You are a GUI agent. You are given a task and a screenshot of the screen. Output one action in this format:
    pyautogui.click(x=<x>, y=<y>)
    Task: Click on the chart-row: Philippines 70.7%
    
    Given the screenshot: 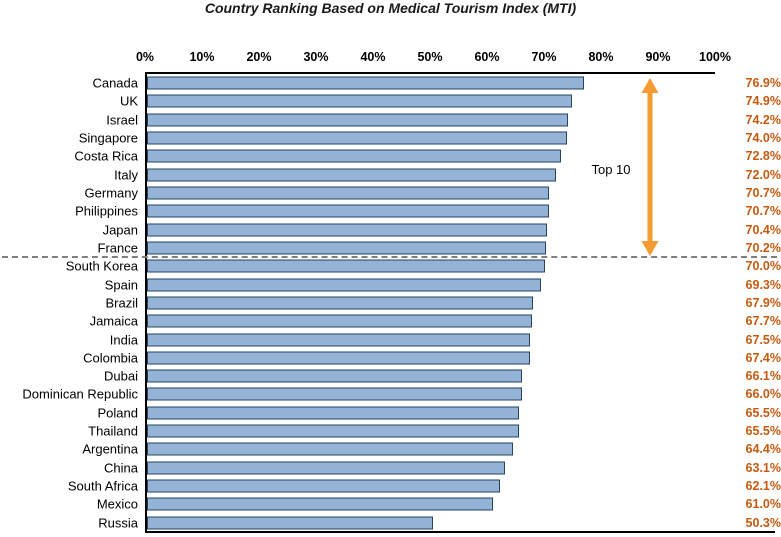 What is the action you would take?
    pyautogui.click(x=428, y=211)
    